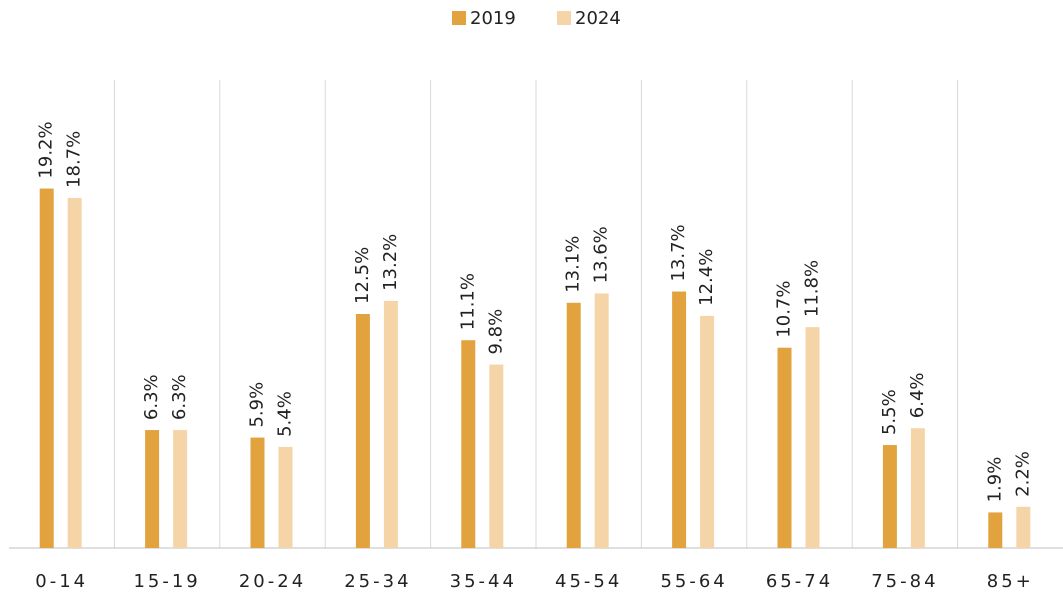 Image resolution: width=1063 pixels, height=596 pixels. What do you see at coordinates (678, 252) in the screenshot?
I see `value-label: 13.7%` at bounding box center [678, 252].